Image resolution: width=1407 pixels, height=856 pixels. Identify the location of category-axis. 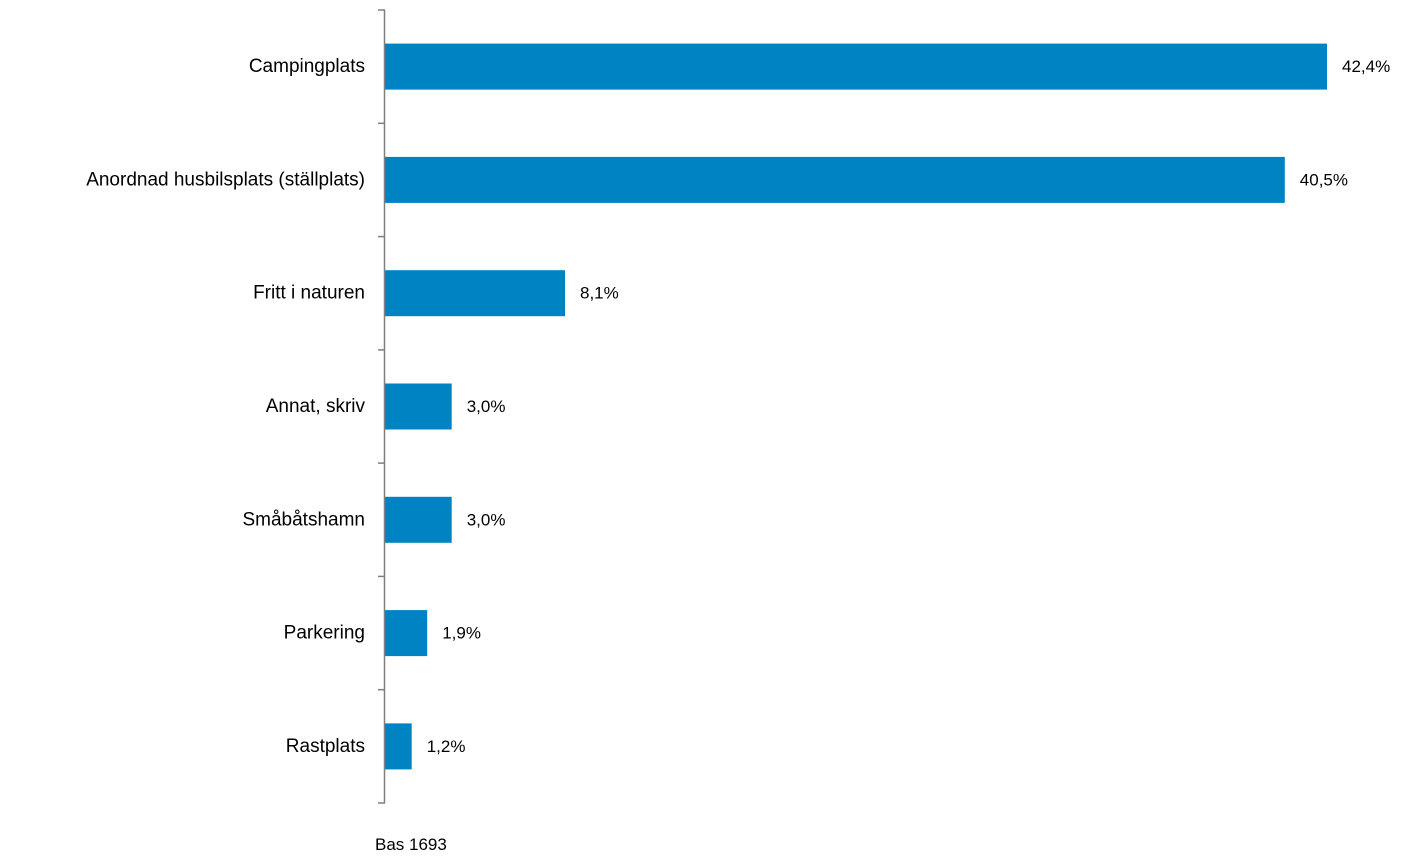
(382, 406).